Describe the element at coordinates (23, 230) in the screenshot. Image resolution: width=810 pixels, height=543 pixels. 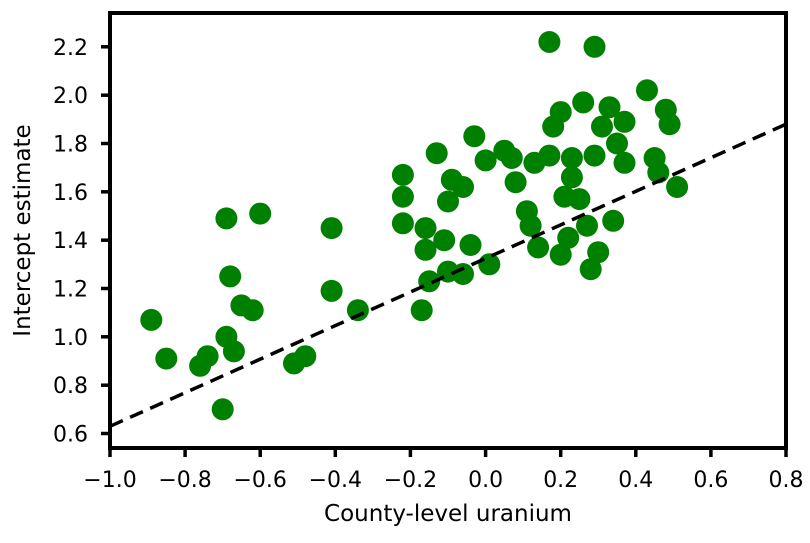
I see `y-axis-label: Intercept estimate` at that location.